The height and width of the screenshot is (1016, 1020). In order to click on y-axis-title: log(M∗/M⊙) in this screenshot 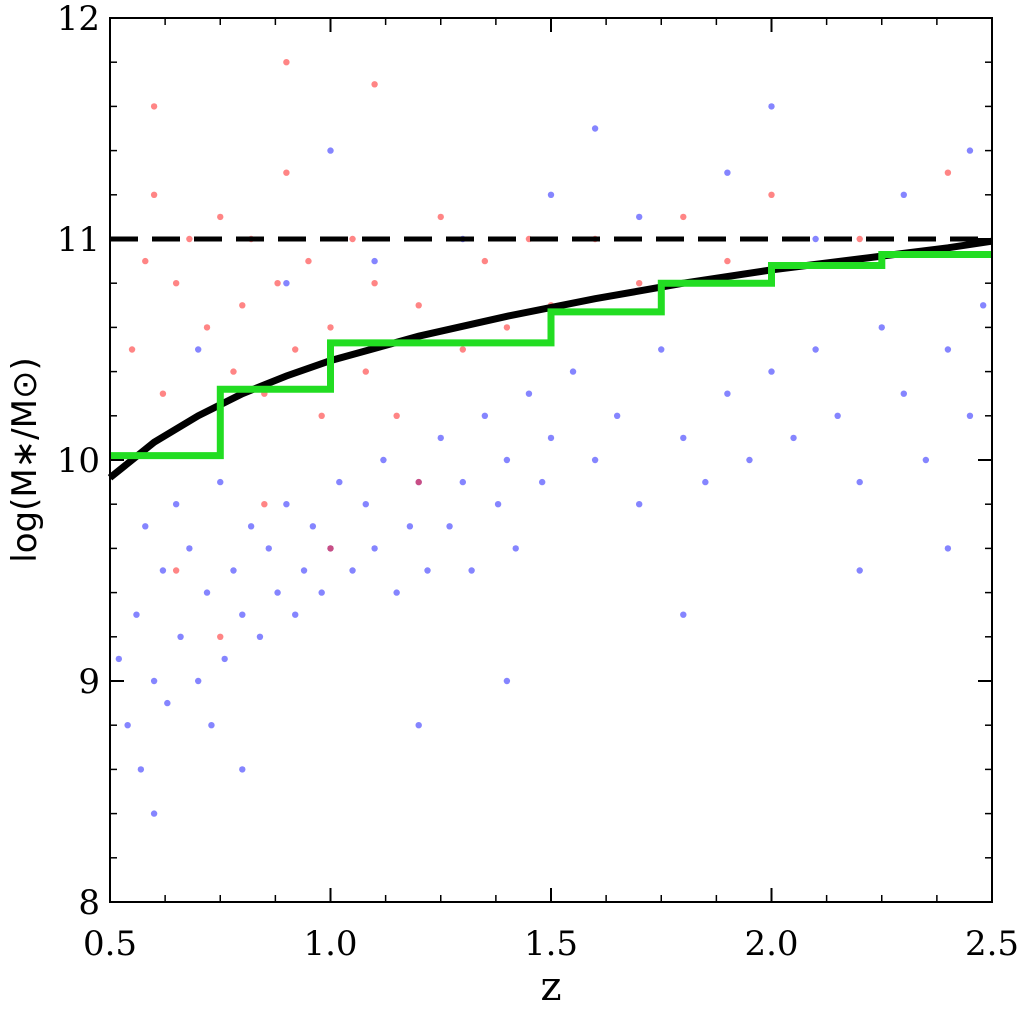, I will do `click(25, 459)`.